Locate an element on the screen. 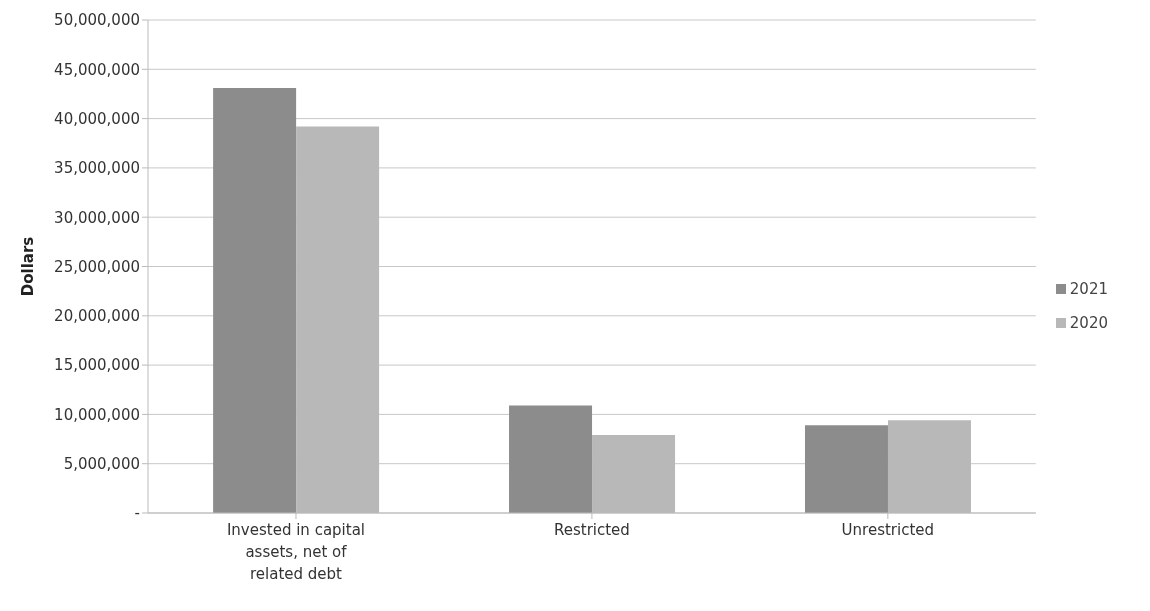 This screenshot has height=611, width=1150. y-tick-label: 20,000,000 is located at coordinates (97, 316).